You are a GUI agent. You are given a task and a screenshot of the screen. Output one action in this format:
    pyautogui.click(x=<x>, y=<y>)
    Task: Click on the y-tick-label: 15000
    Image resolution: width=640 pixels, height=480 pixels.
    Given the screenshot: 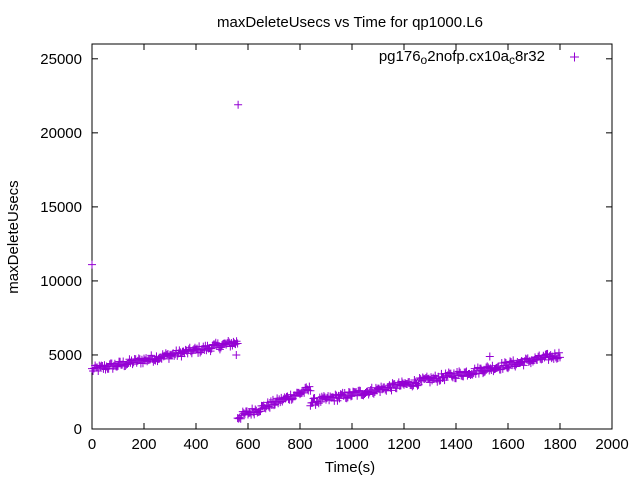 What is the action you would take?
    pyautogui.click(x=61, y=207)
    